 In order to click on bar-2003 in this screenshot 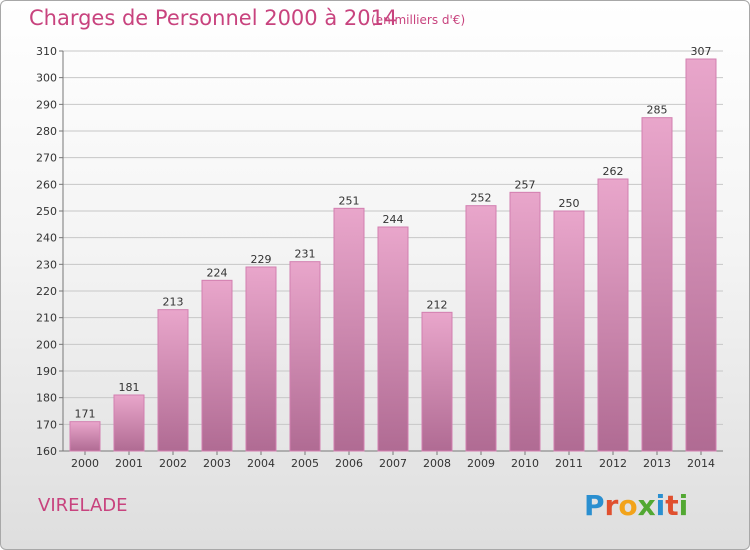, I will do `click(217, 365)`.